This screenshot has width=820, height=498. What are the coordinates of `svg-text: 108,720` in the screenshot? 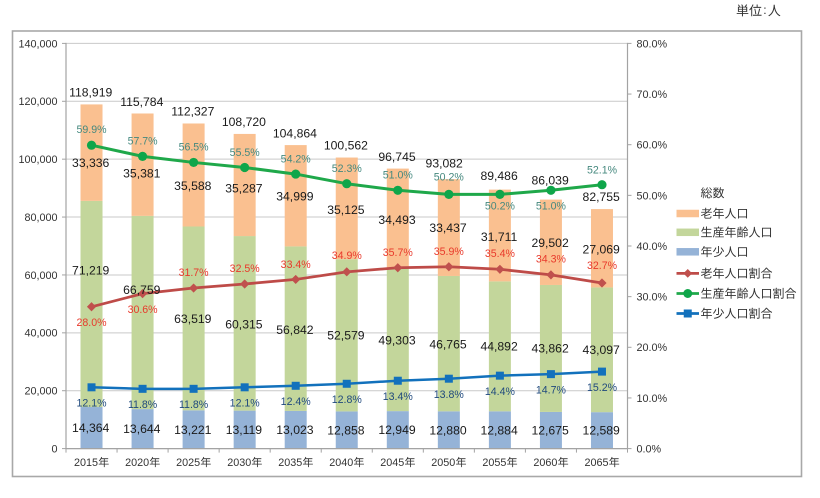 It's located at (244, 122).